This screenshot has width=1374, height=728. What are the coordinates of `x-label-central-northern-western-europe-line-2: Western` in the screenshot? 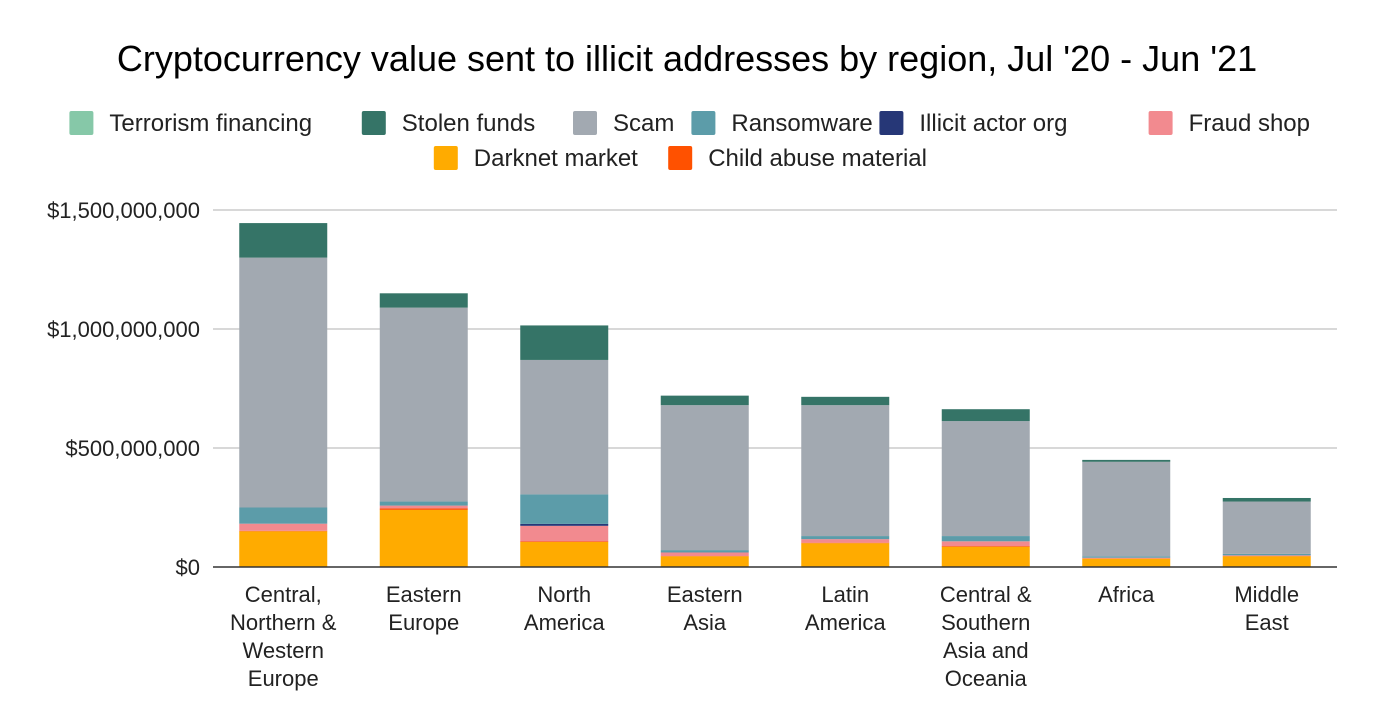 It's located at (283, 650).